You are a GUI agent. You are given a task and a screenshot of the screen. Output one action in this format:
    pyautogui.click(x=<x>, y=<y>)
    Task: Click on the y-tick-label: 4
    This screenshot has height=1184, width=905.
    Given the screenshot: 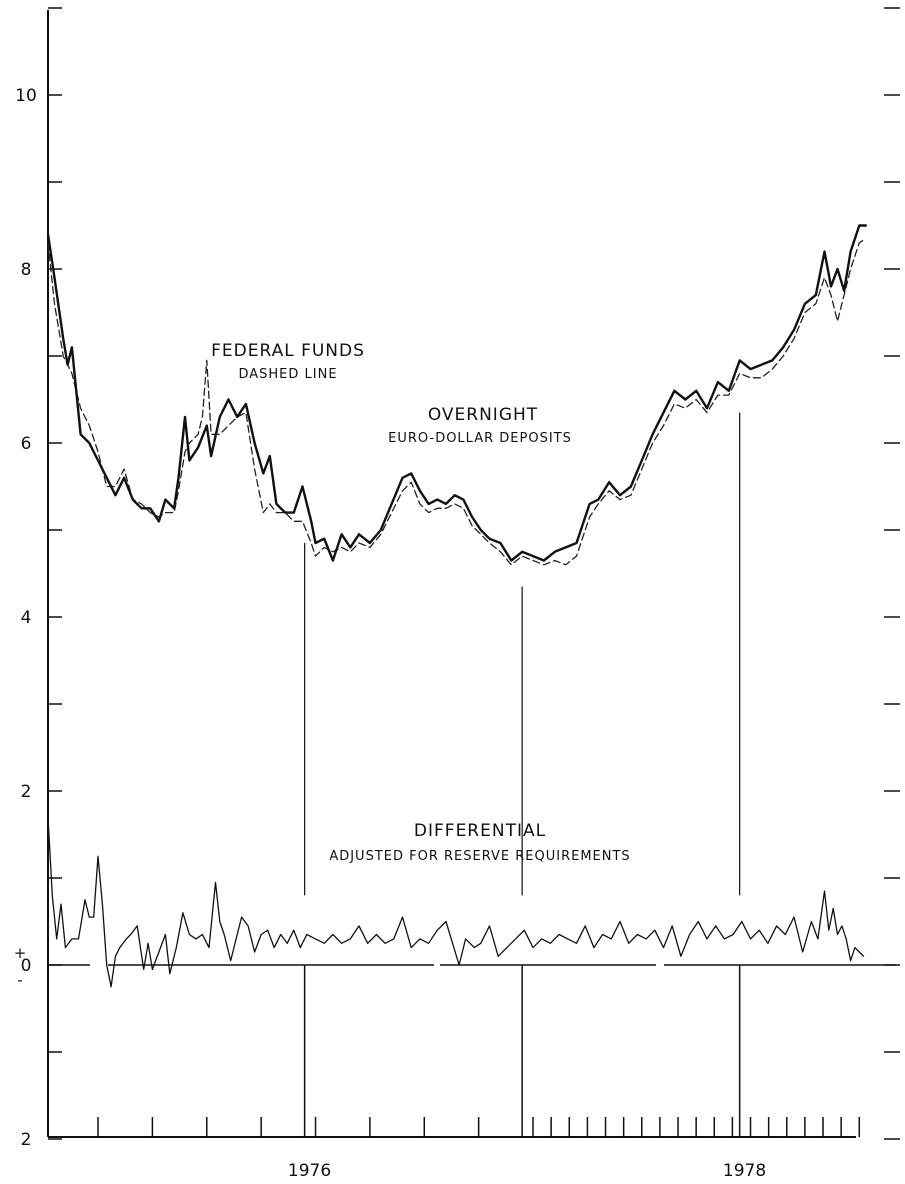 What is the action you would take?
    pyautogui.click(x=26, y=618)
    